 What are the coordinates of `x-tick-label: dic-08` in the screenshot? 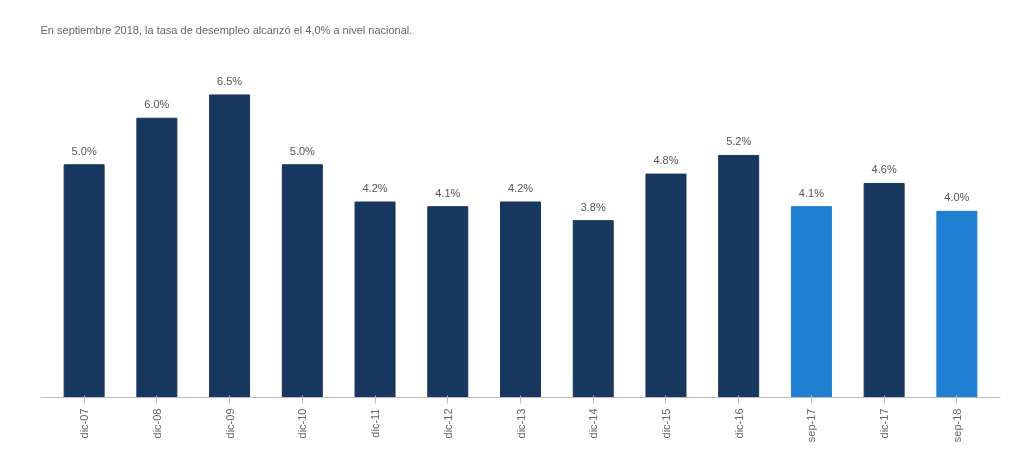 It's located at (156, 423).